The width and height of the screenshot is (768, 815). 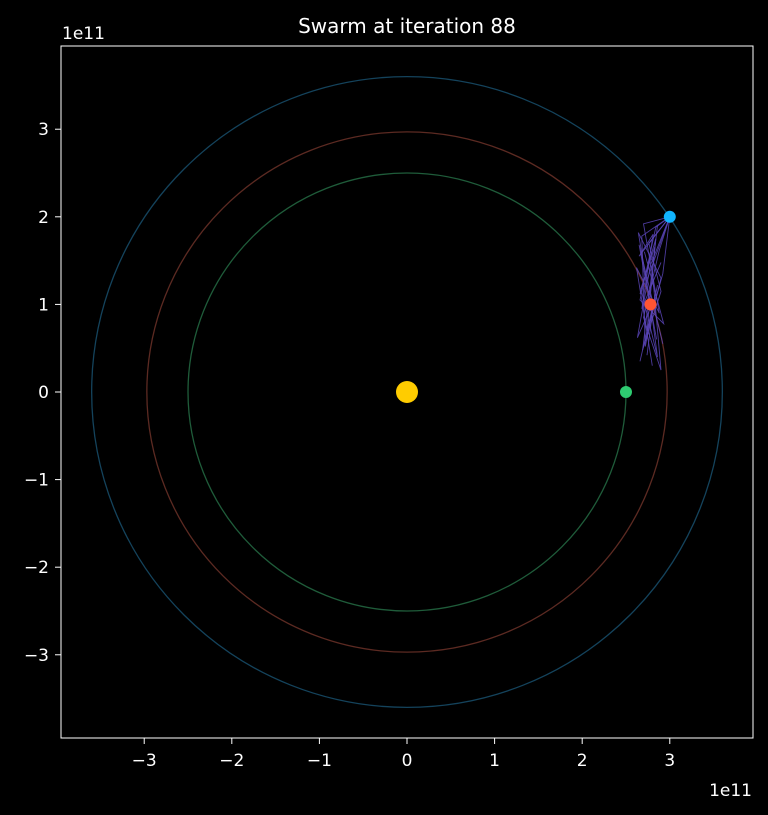 I want to click on x-tick-label: 1, so click(x=494, y=761).